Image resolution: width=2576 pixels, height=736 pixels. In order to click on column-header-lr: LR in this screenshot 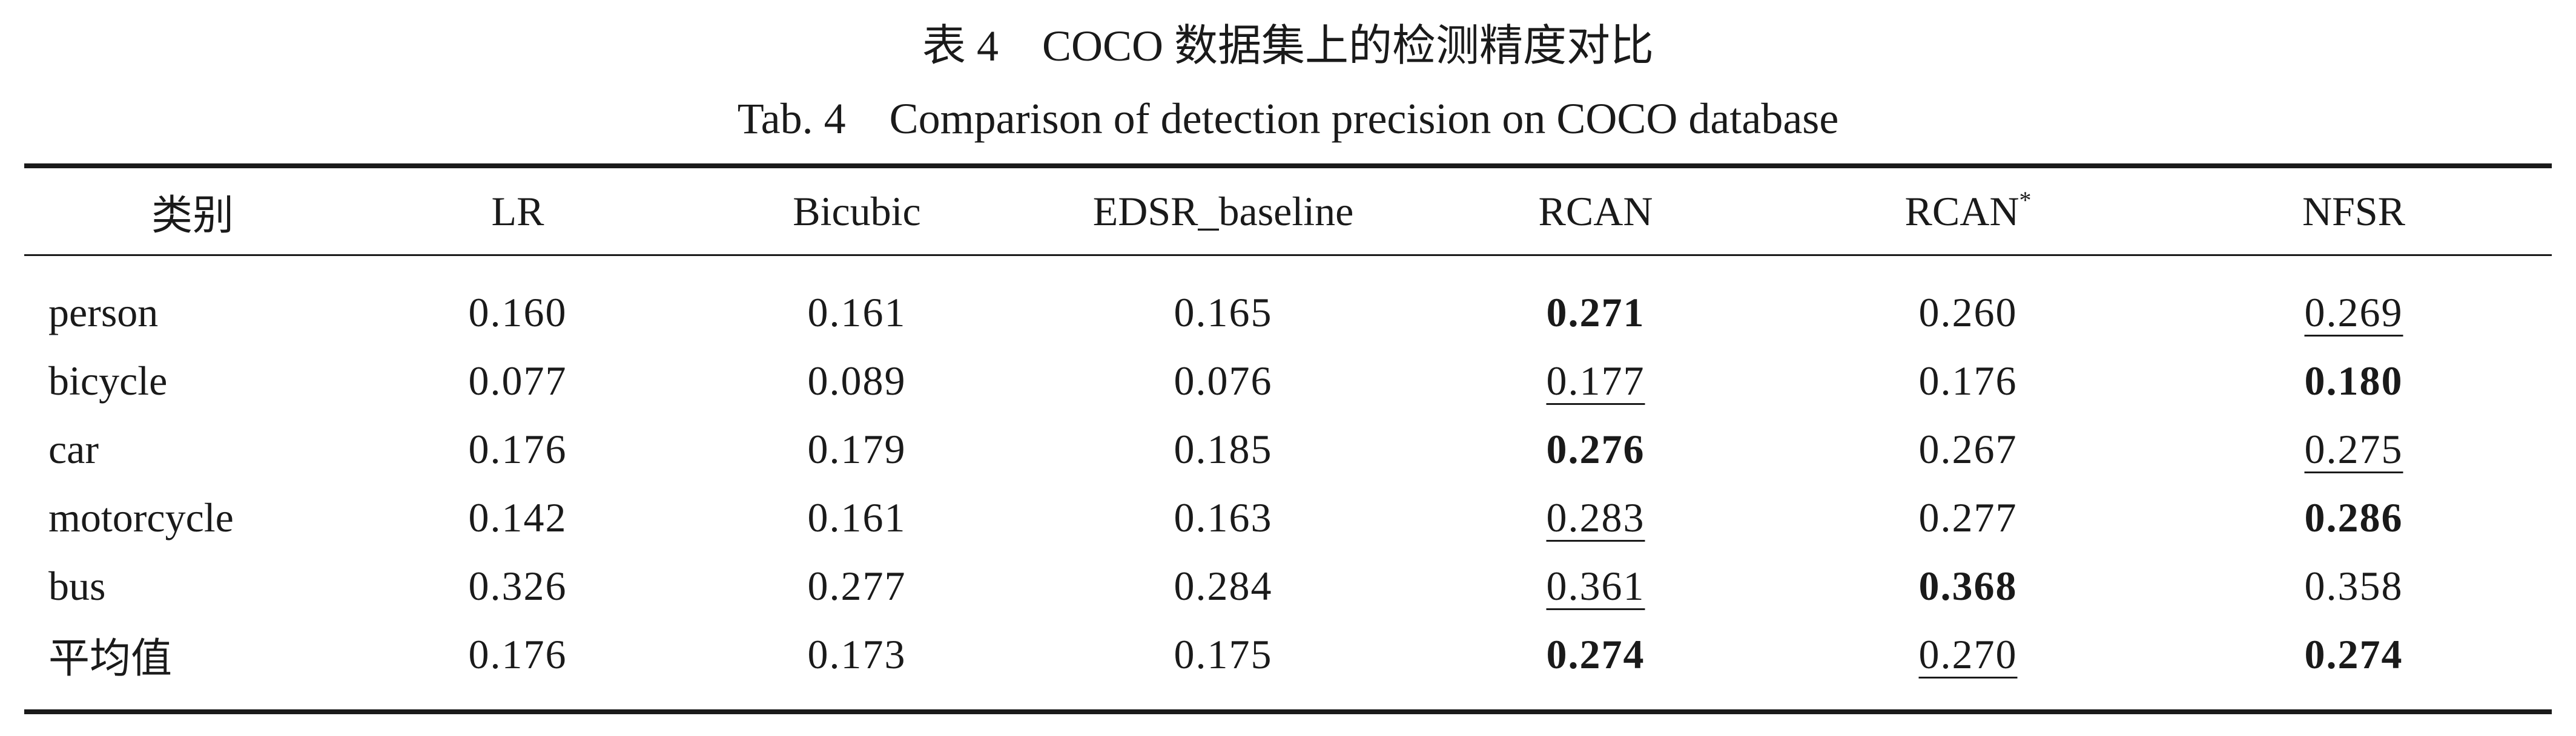, I will do `click(517, 211)`.